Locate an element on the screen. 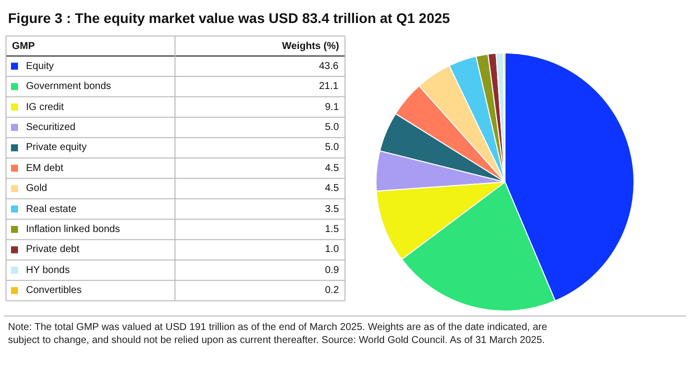 This screenshot has height=366, width=690. legend-label: Private equity is located at coordinates (56, 147).